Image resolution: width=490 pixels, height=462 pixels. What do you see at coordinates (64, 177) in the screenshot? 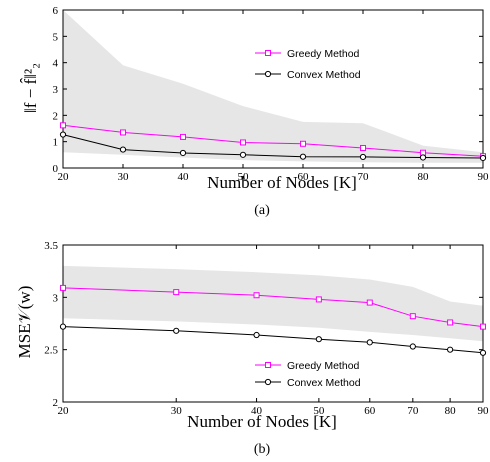
I see `chart-a-x-tick-label: 20` at bounding box center [64, 177].